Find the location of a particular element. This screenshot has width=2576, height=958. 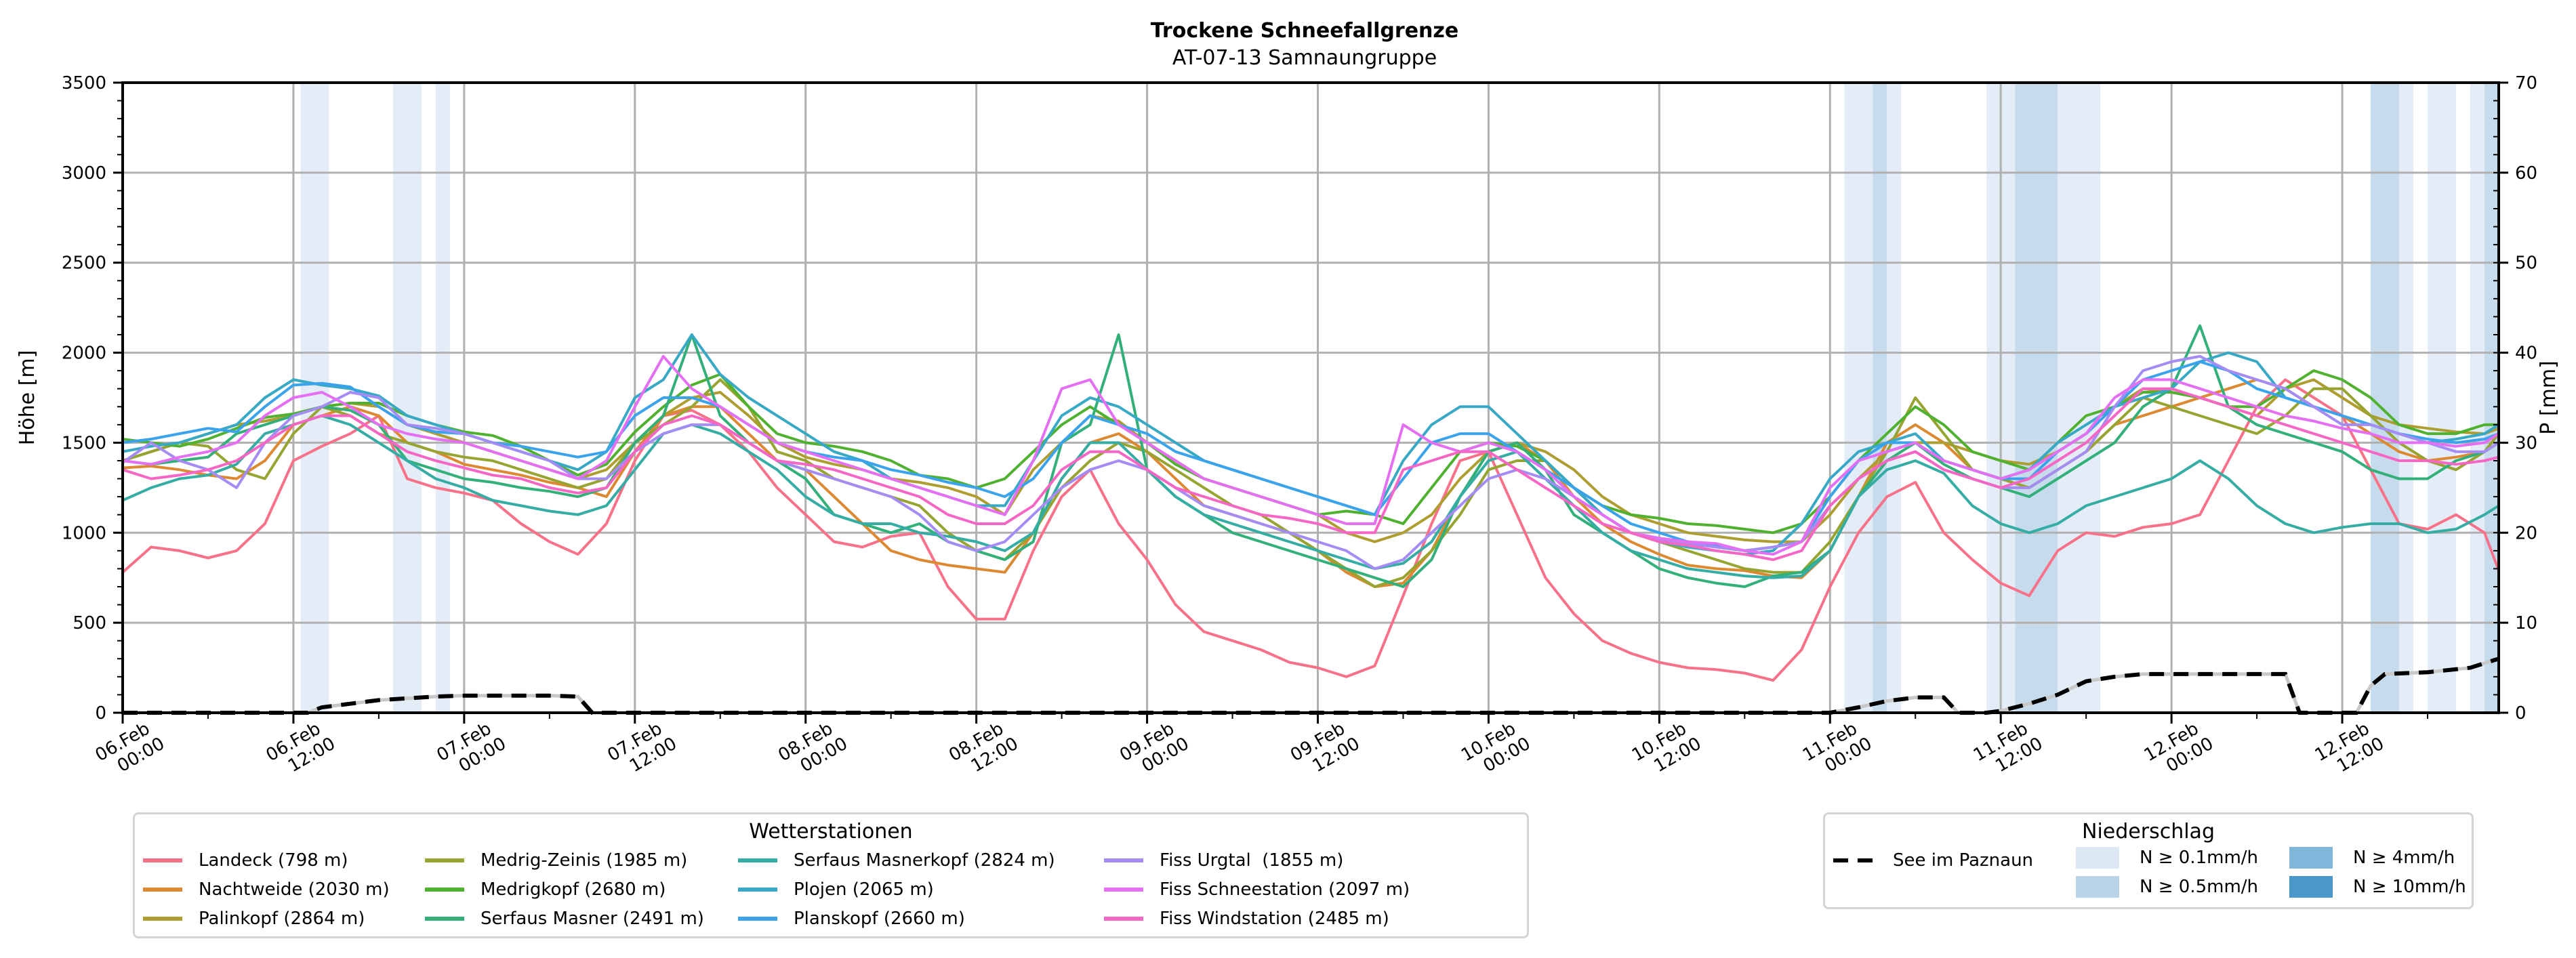

y2-axis-label: P [mm] is located at coordinates (2548, 397).